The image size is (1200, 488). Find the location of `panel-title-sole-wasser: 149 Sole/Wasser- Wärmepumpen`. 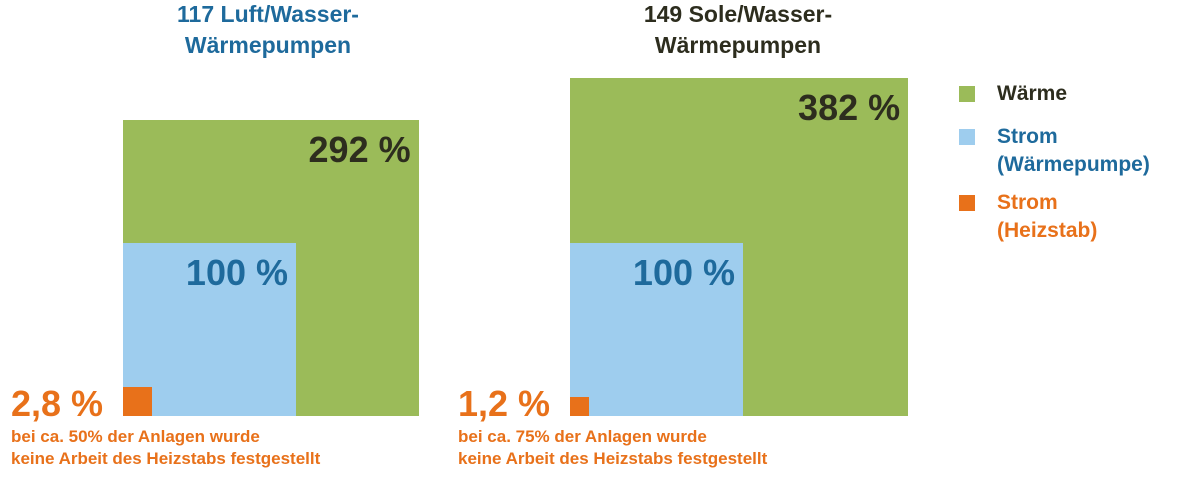

panel-title-sole-wasser: 149 Sole/Wasser- Wärmepumpen is located at coordinates (738, 29).